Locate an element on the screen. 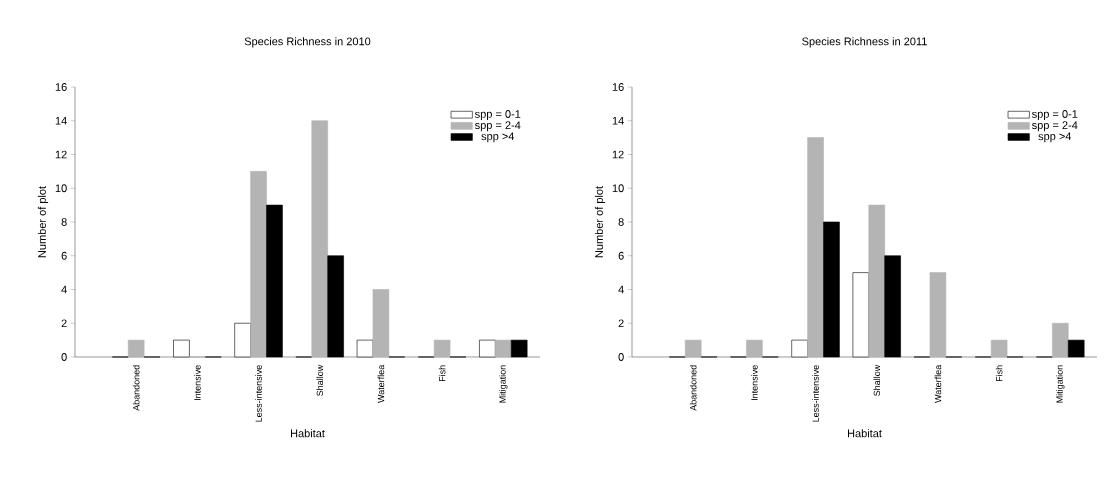 Image resolution: width=1107 pixels, height=479 pixels. chart-title: Species Richness in 2010 is located at coordinates (307, 42).